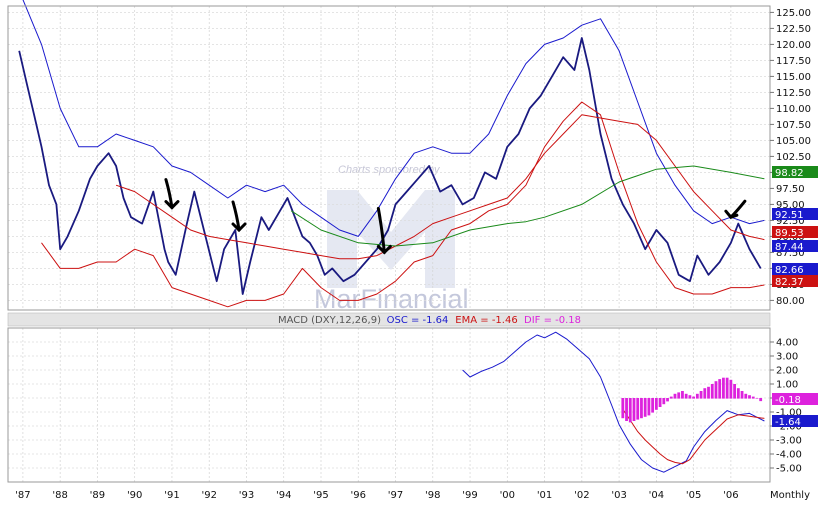 This screenshot has height=505, width=820. Describe the element at coordinates (789, 469) in the screenshot. I see `macd-y-tick-label: -5.00` at that location.